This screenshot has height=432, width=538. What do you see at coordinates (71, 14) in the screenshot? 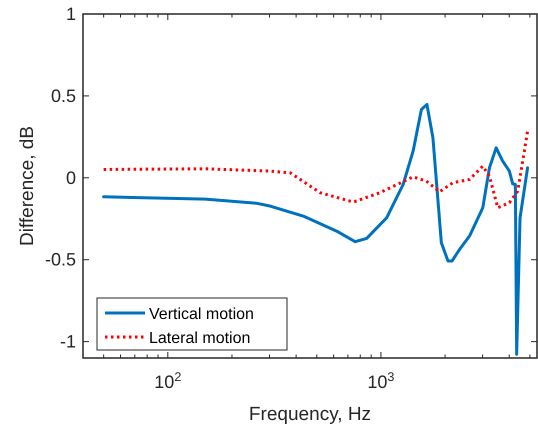
I see `y-tick-label: 1` at bounding box center [71, 14].